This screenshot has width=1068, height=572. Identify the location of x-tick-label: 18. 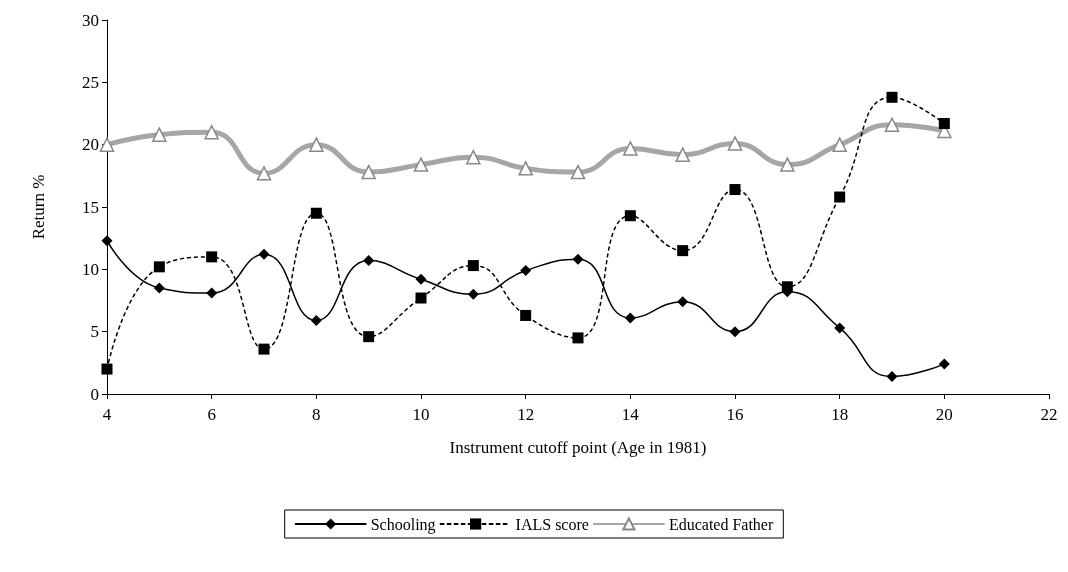
(840, 414).